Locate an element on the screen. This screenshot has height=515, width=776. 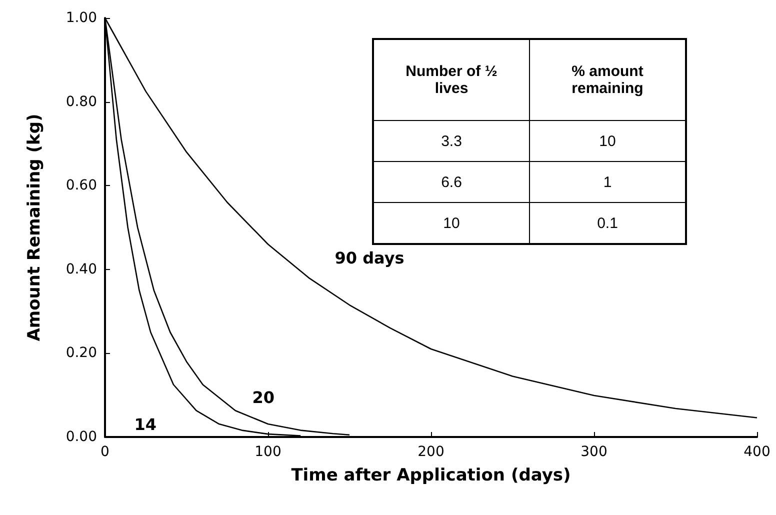
annotation: 3.3 is located at coordinates (451, 141).